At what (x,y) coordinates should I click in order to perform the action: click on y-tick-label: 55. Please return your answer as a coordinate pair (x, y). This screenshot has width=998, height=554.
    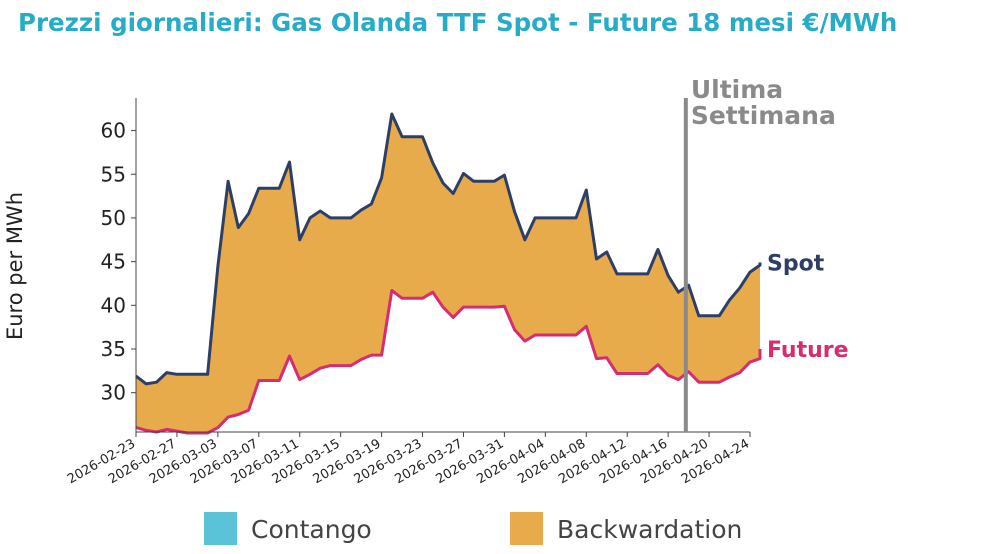
    Looking at the image, I should click on (113, 174).